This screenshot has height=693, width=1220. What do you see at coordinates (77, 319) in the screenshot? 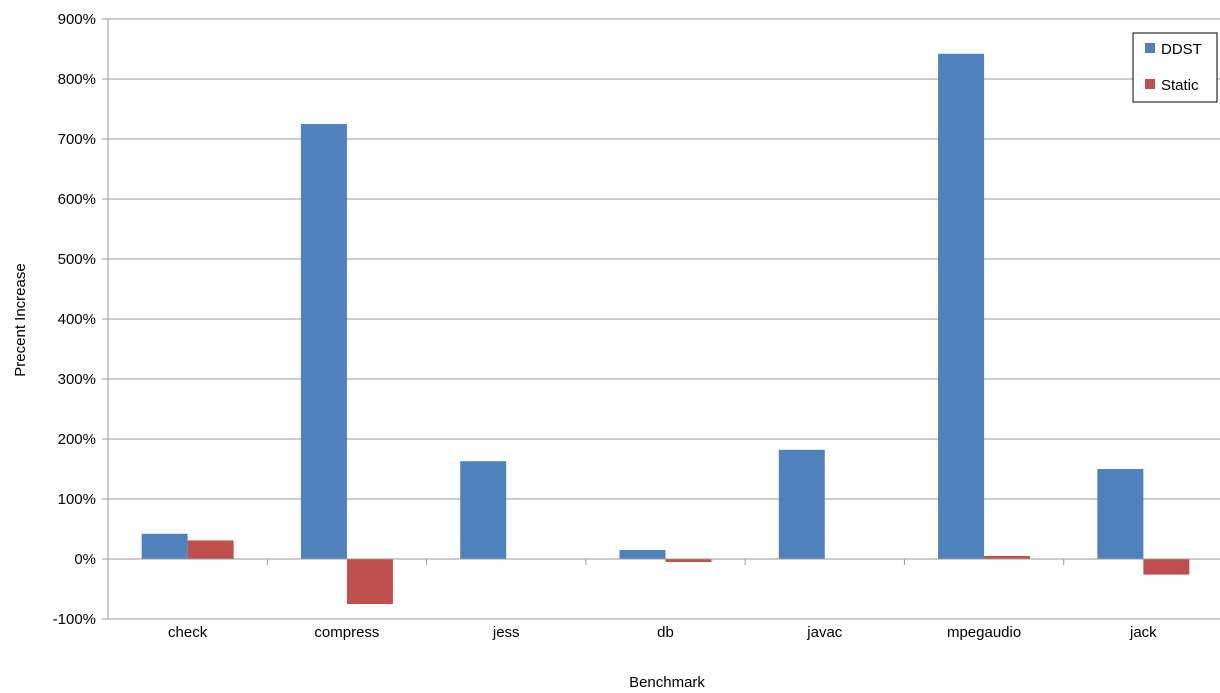
I see `y-tick-label: 400%` at bounding box center [77, 319].